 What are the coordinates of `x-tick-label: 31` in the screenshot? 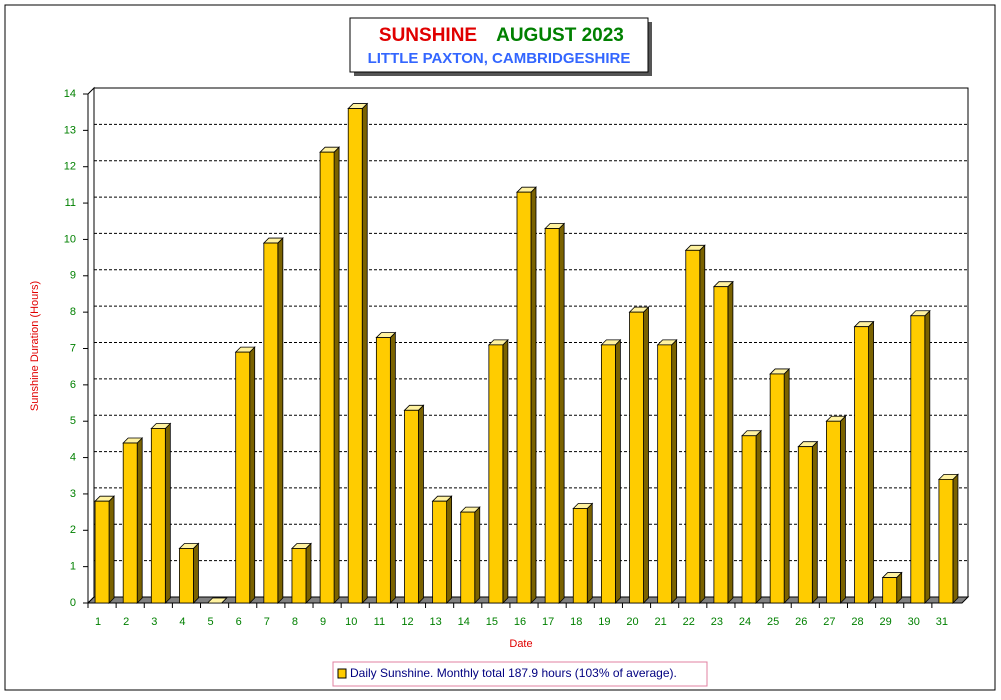 It's located at (942, 622).